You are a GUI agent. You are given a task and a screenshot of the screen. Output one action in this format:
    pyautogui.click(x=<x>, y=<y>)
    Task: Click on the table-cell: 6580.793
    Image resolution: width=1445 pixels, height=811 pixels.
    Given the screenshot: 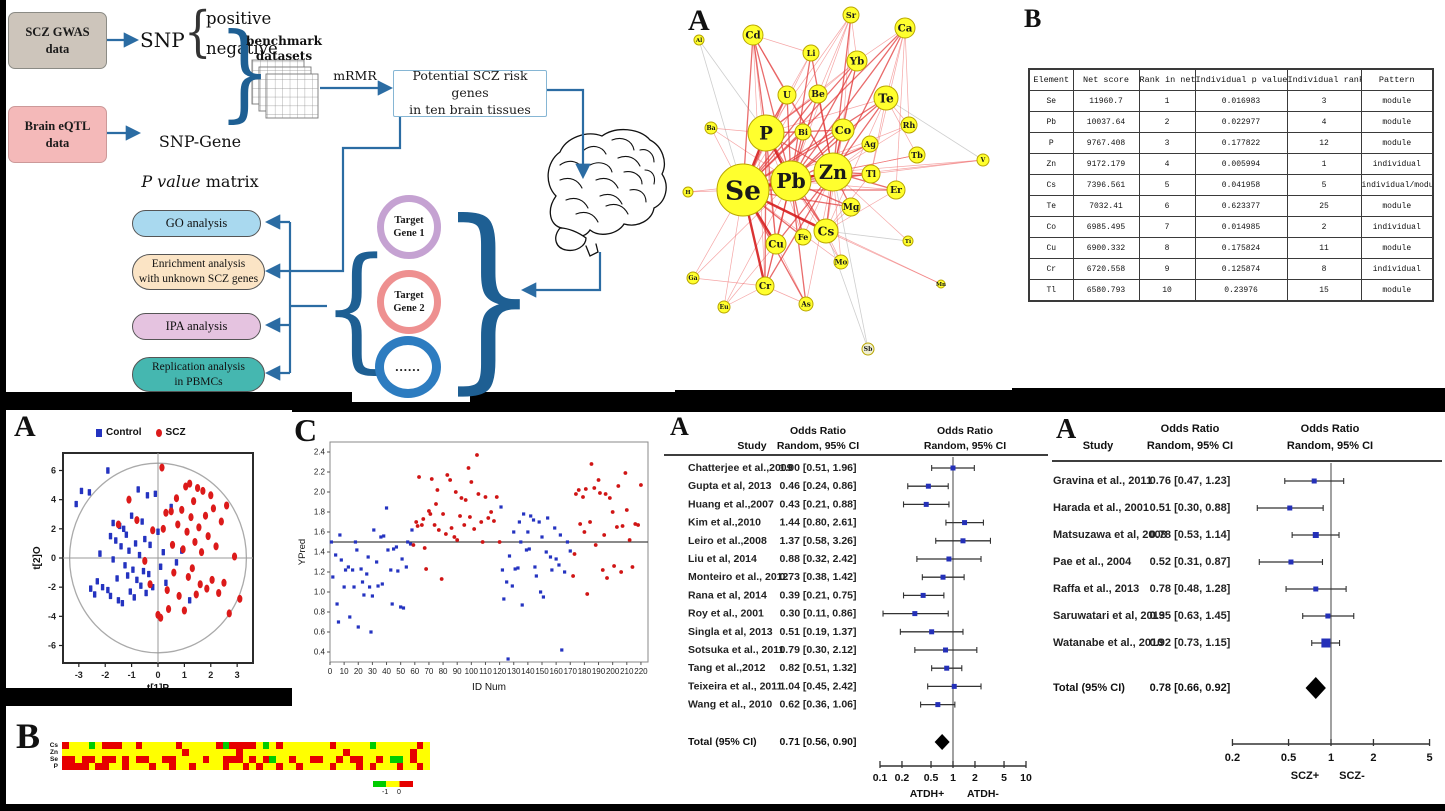 What is the action you would take?
    pyautogui.click(x=1106, y=290)
    